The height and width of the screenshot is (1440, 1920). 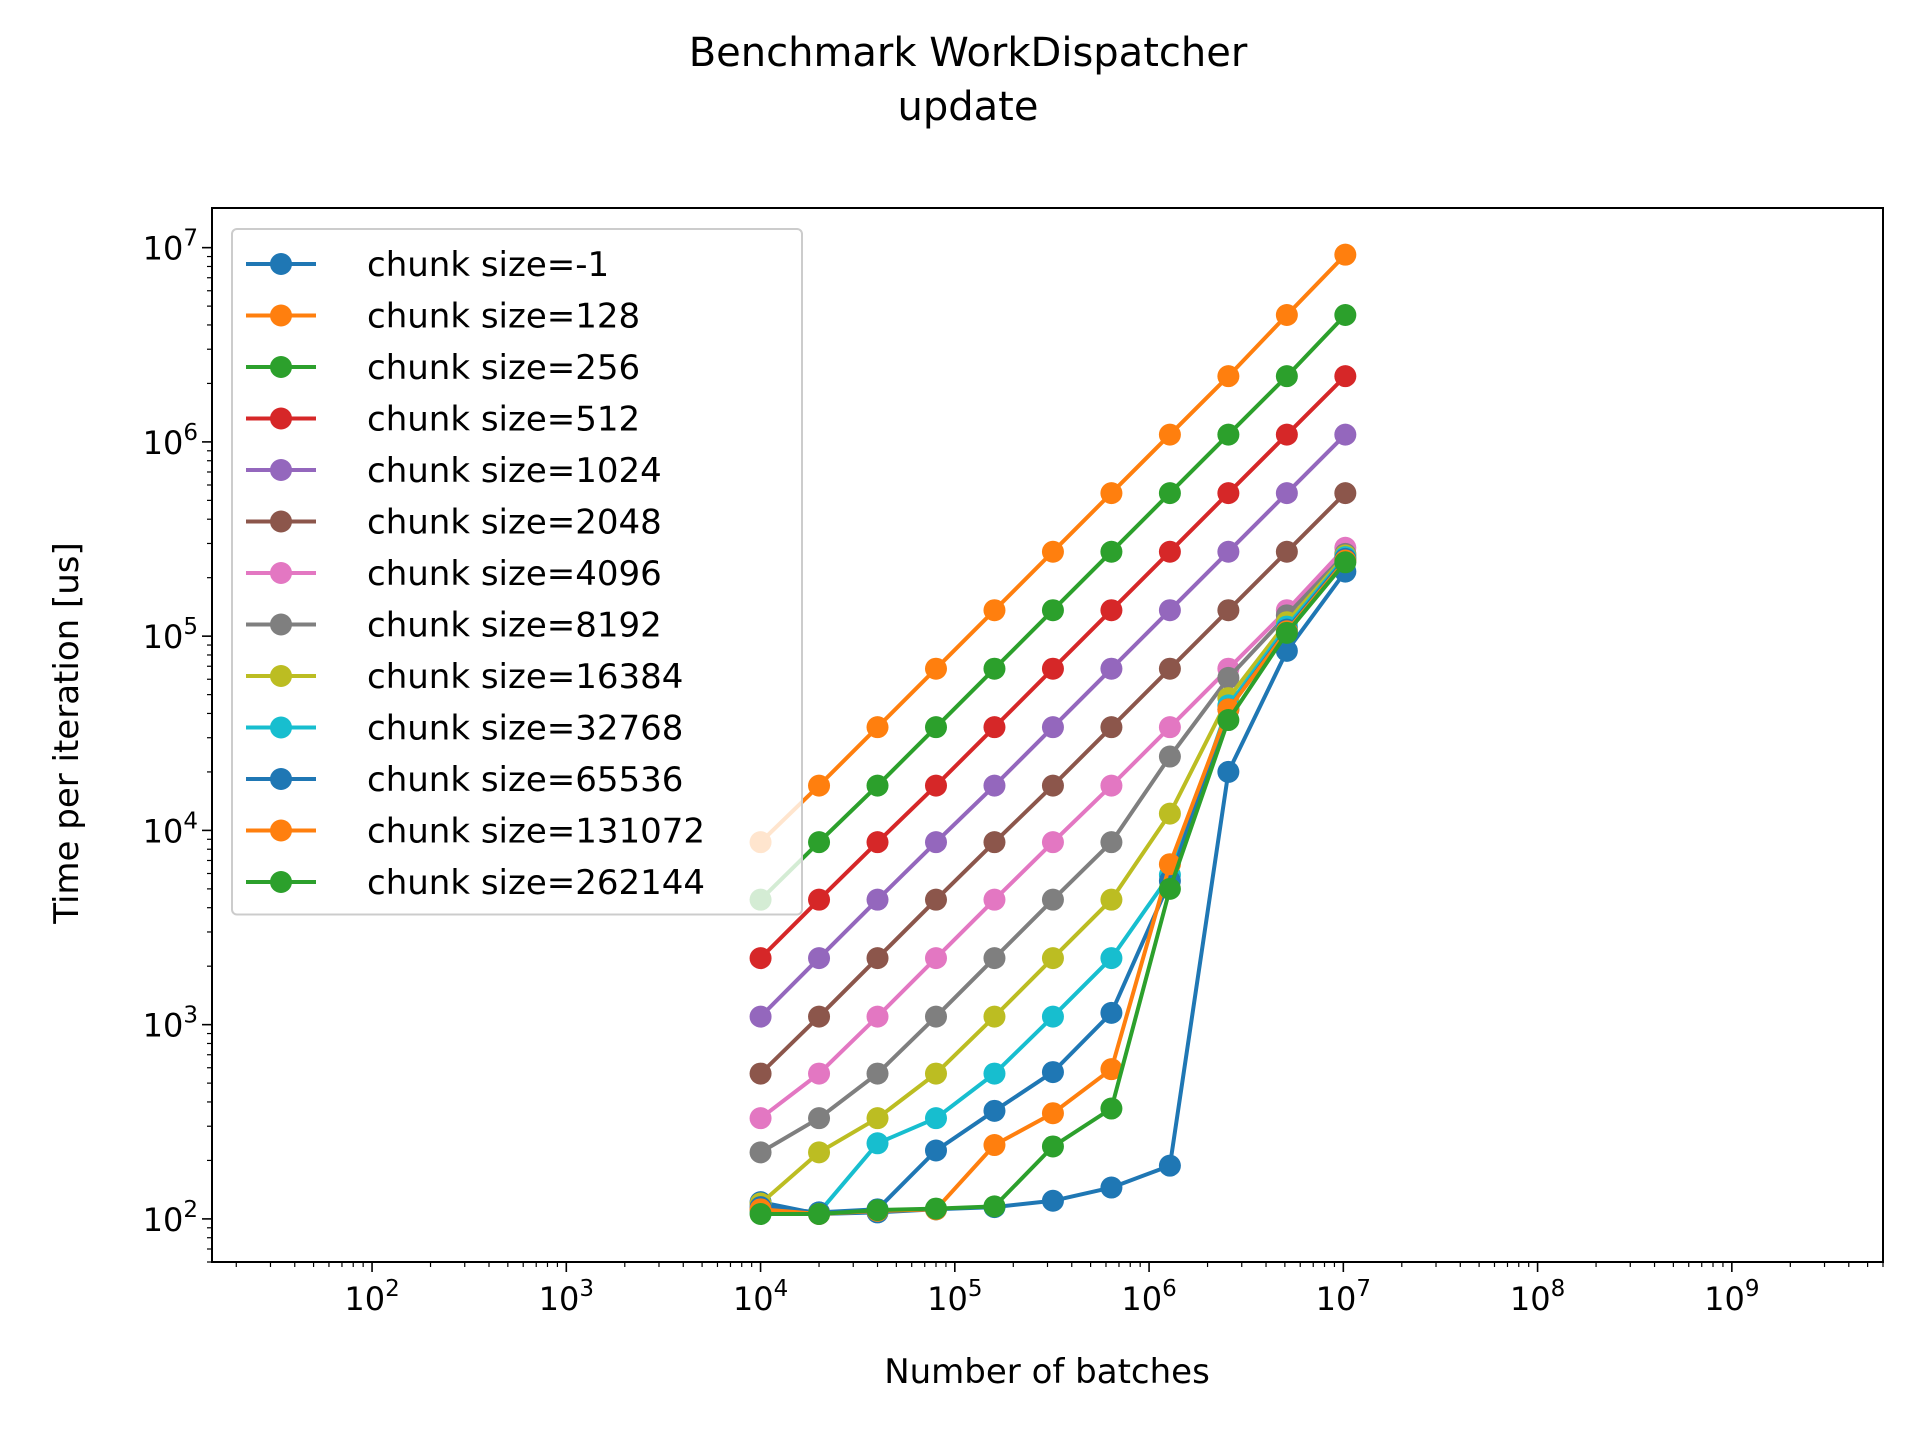 What do you see at coordinates (566, 1297) in the screenshot?
I see `x-tick-label: 10³` at bounding box center [566, 1297].